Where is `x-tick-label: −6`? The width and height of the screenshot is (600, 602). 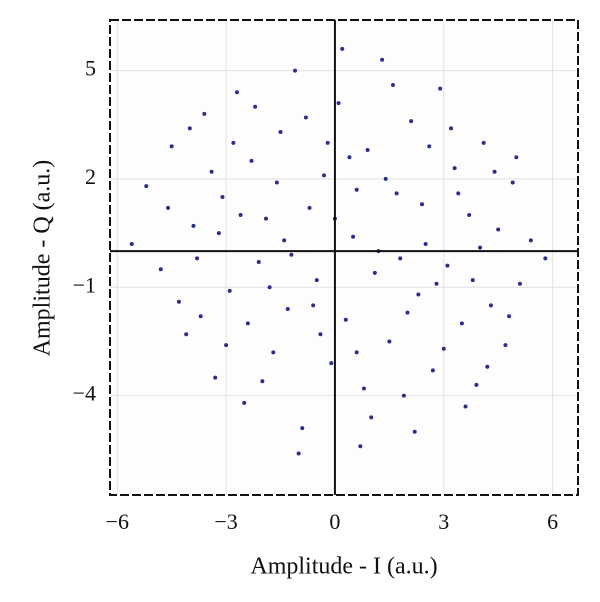 x-tick-label: −6 is located at coordinates (117, 521).